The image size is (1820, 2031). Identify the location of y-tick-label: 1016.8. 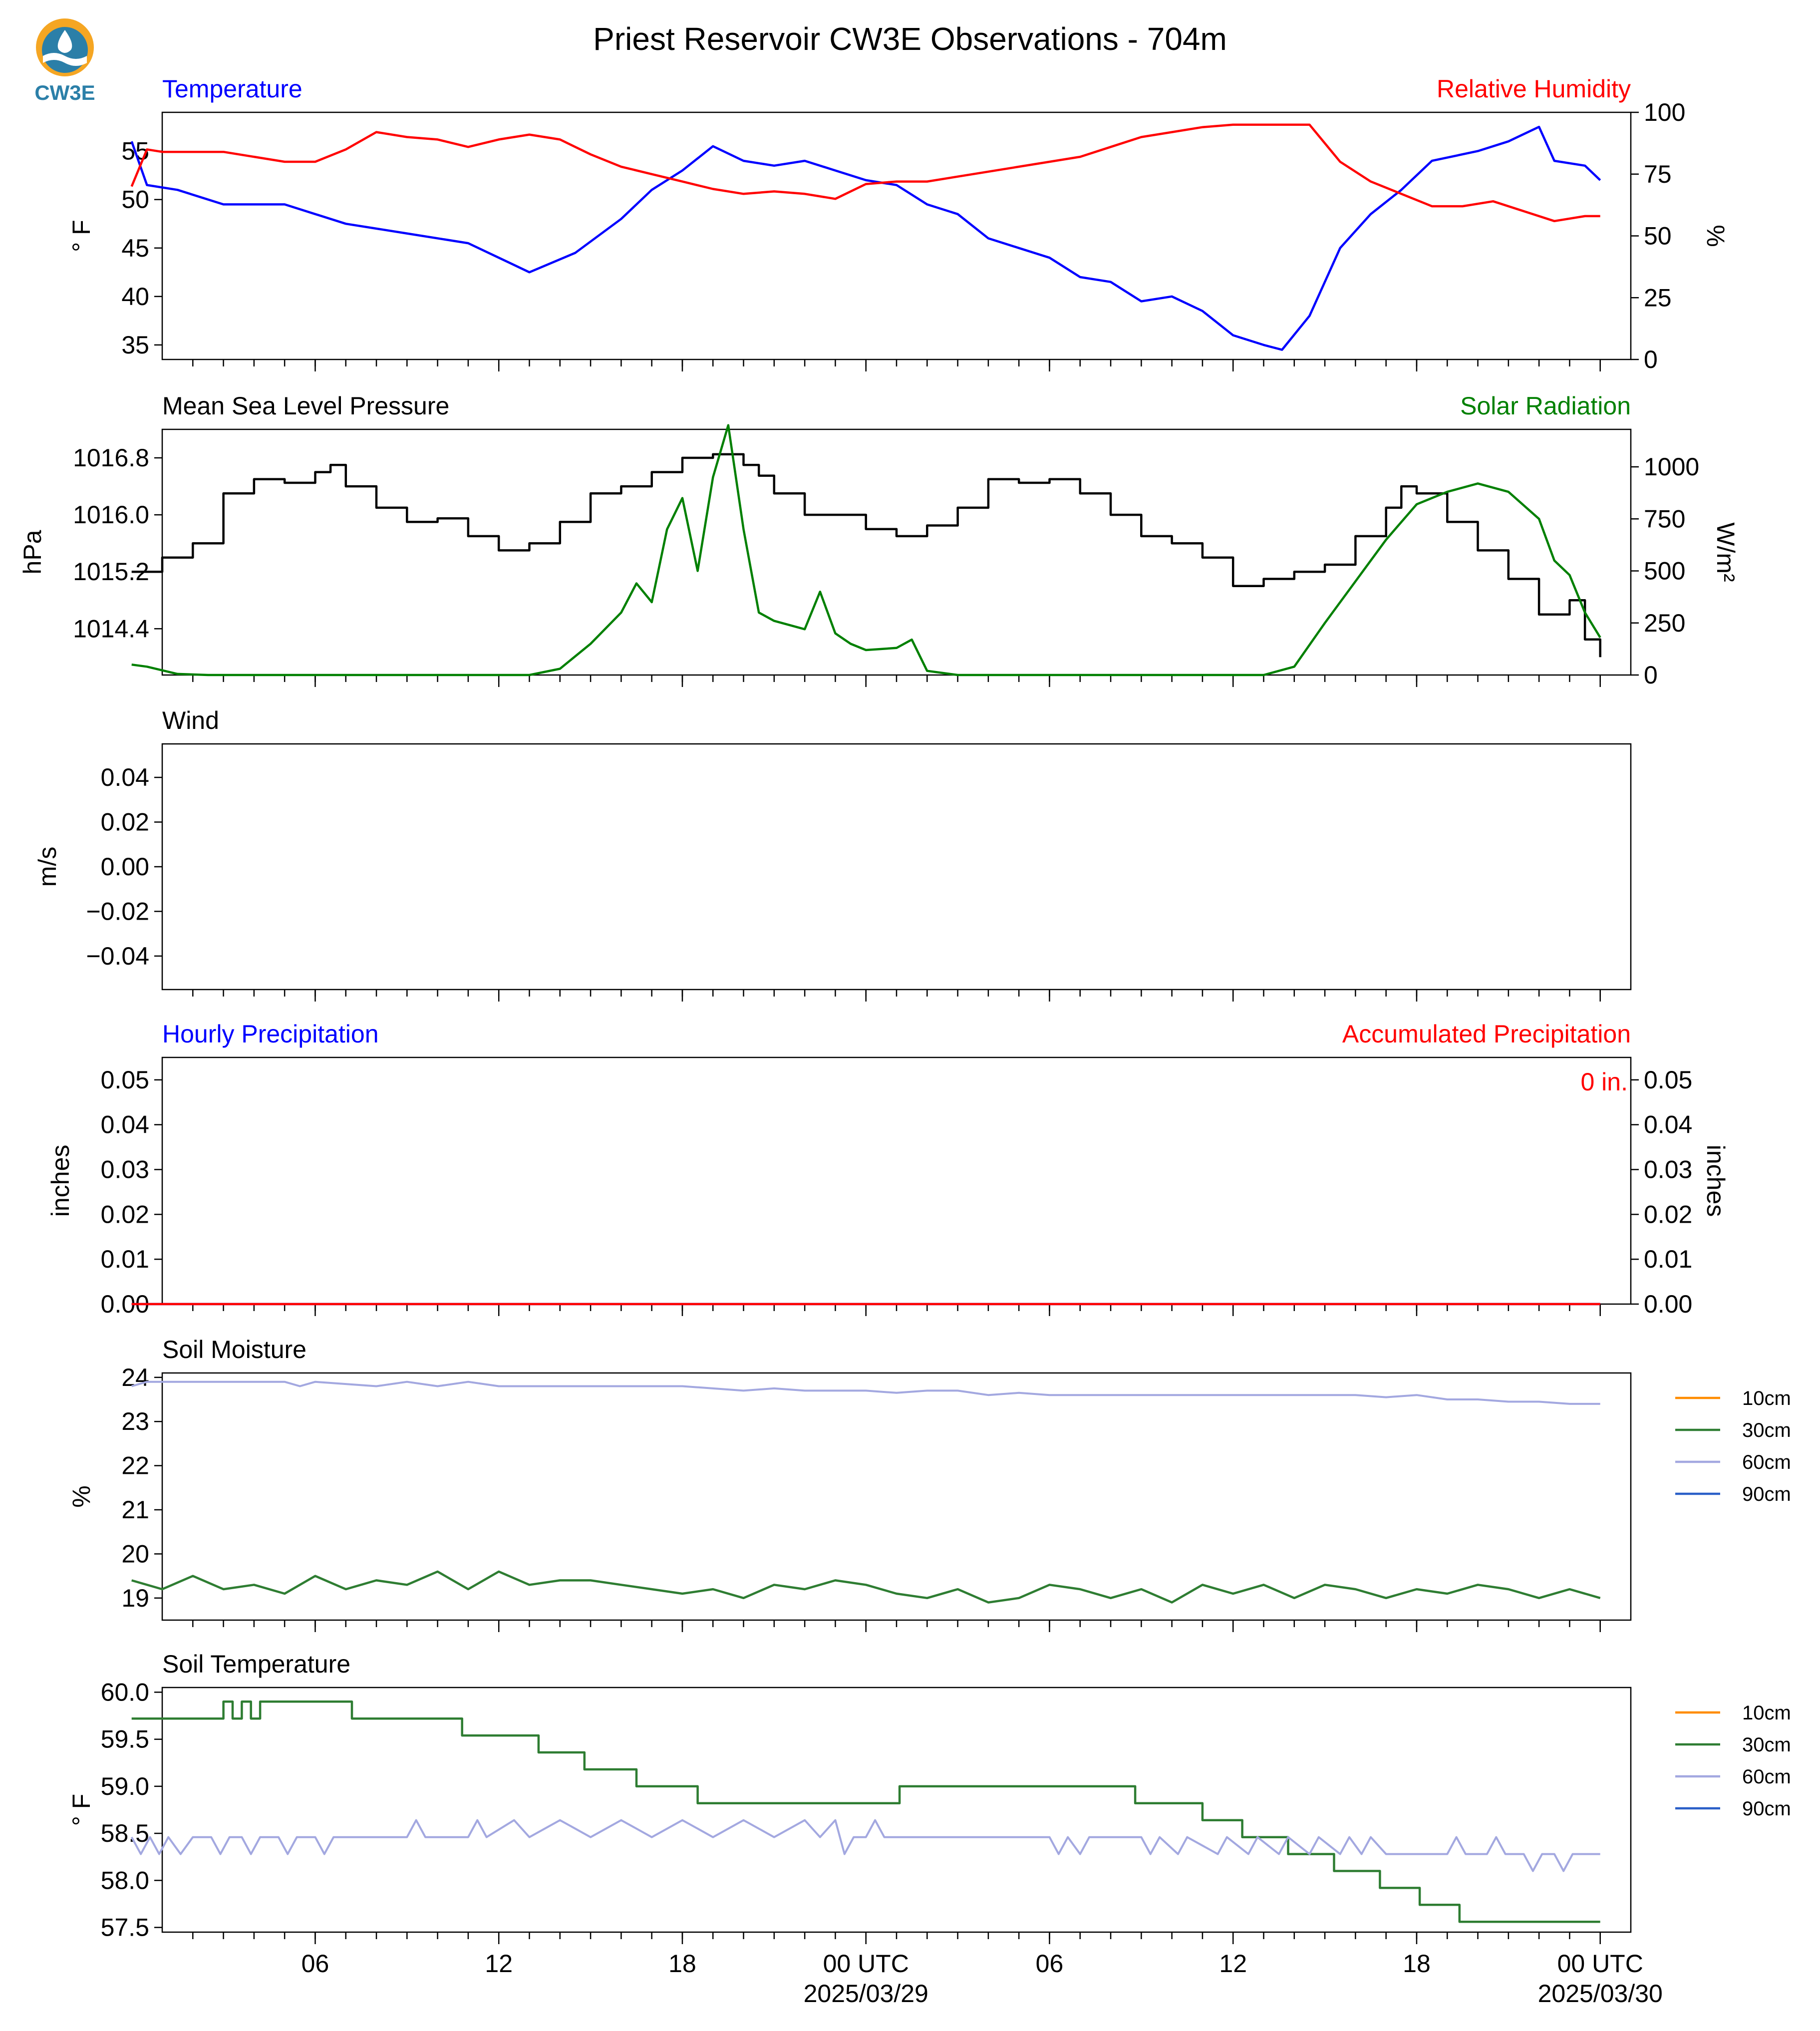
(111, 458).